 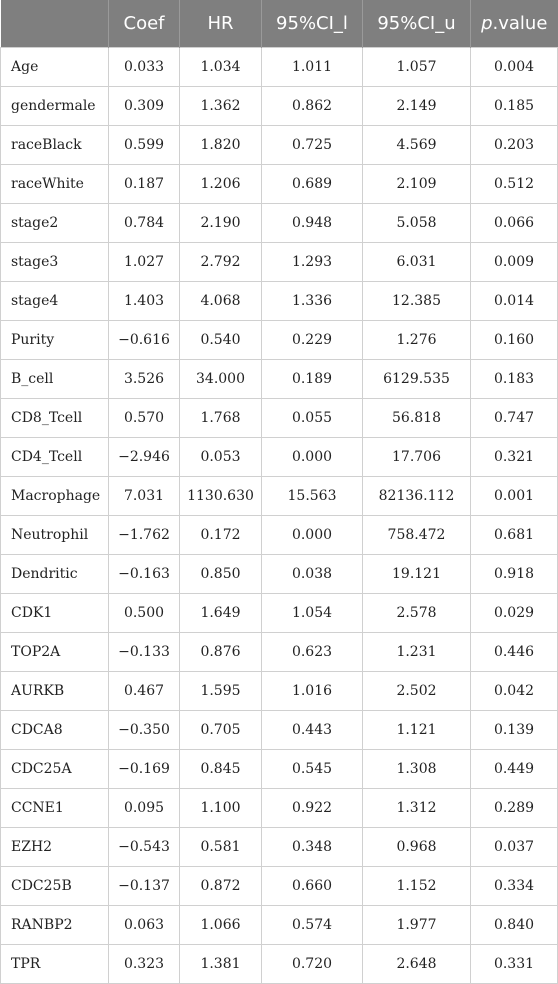 I want to click on cell-variable: CD8_Tcell, so click(x=54, y=418).